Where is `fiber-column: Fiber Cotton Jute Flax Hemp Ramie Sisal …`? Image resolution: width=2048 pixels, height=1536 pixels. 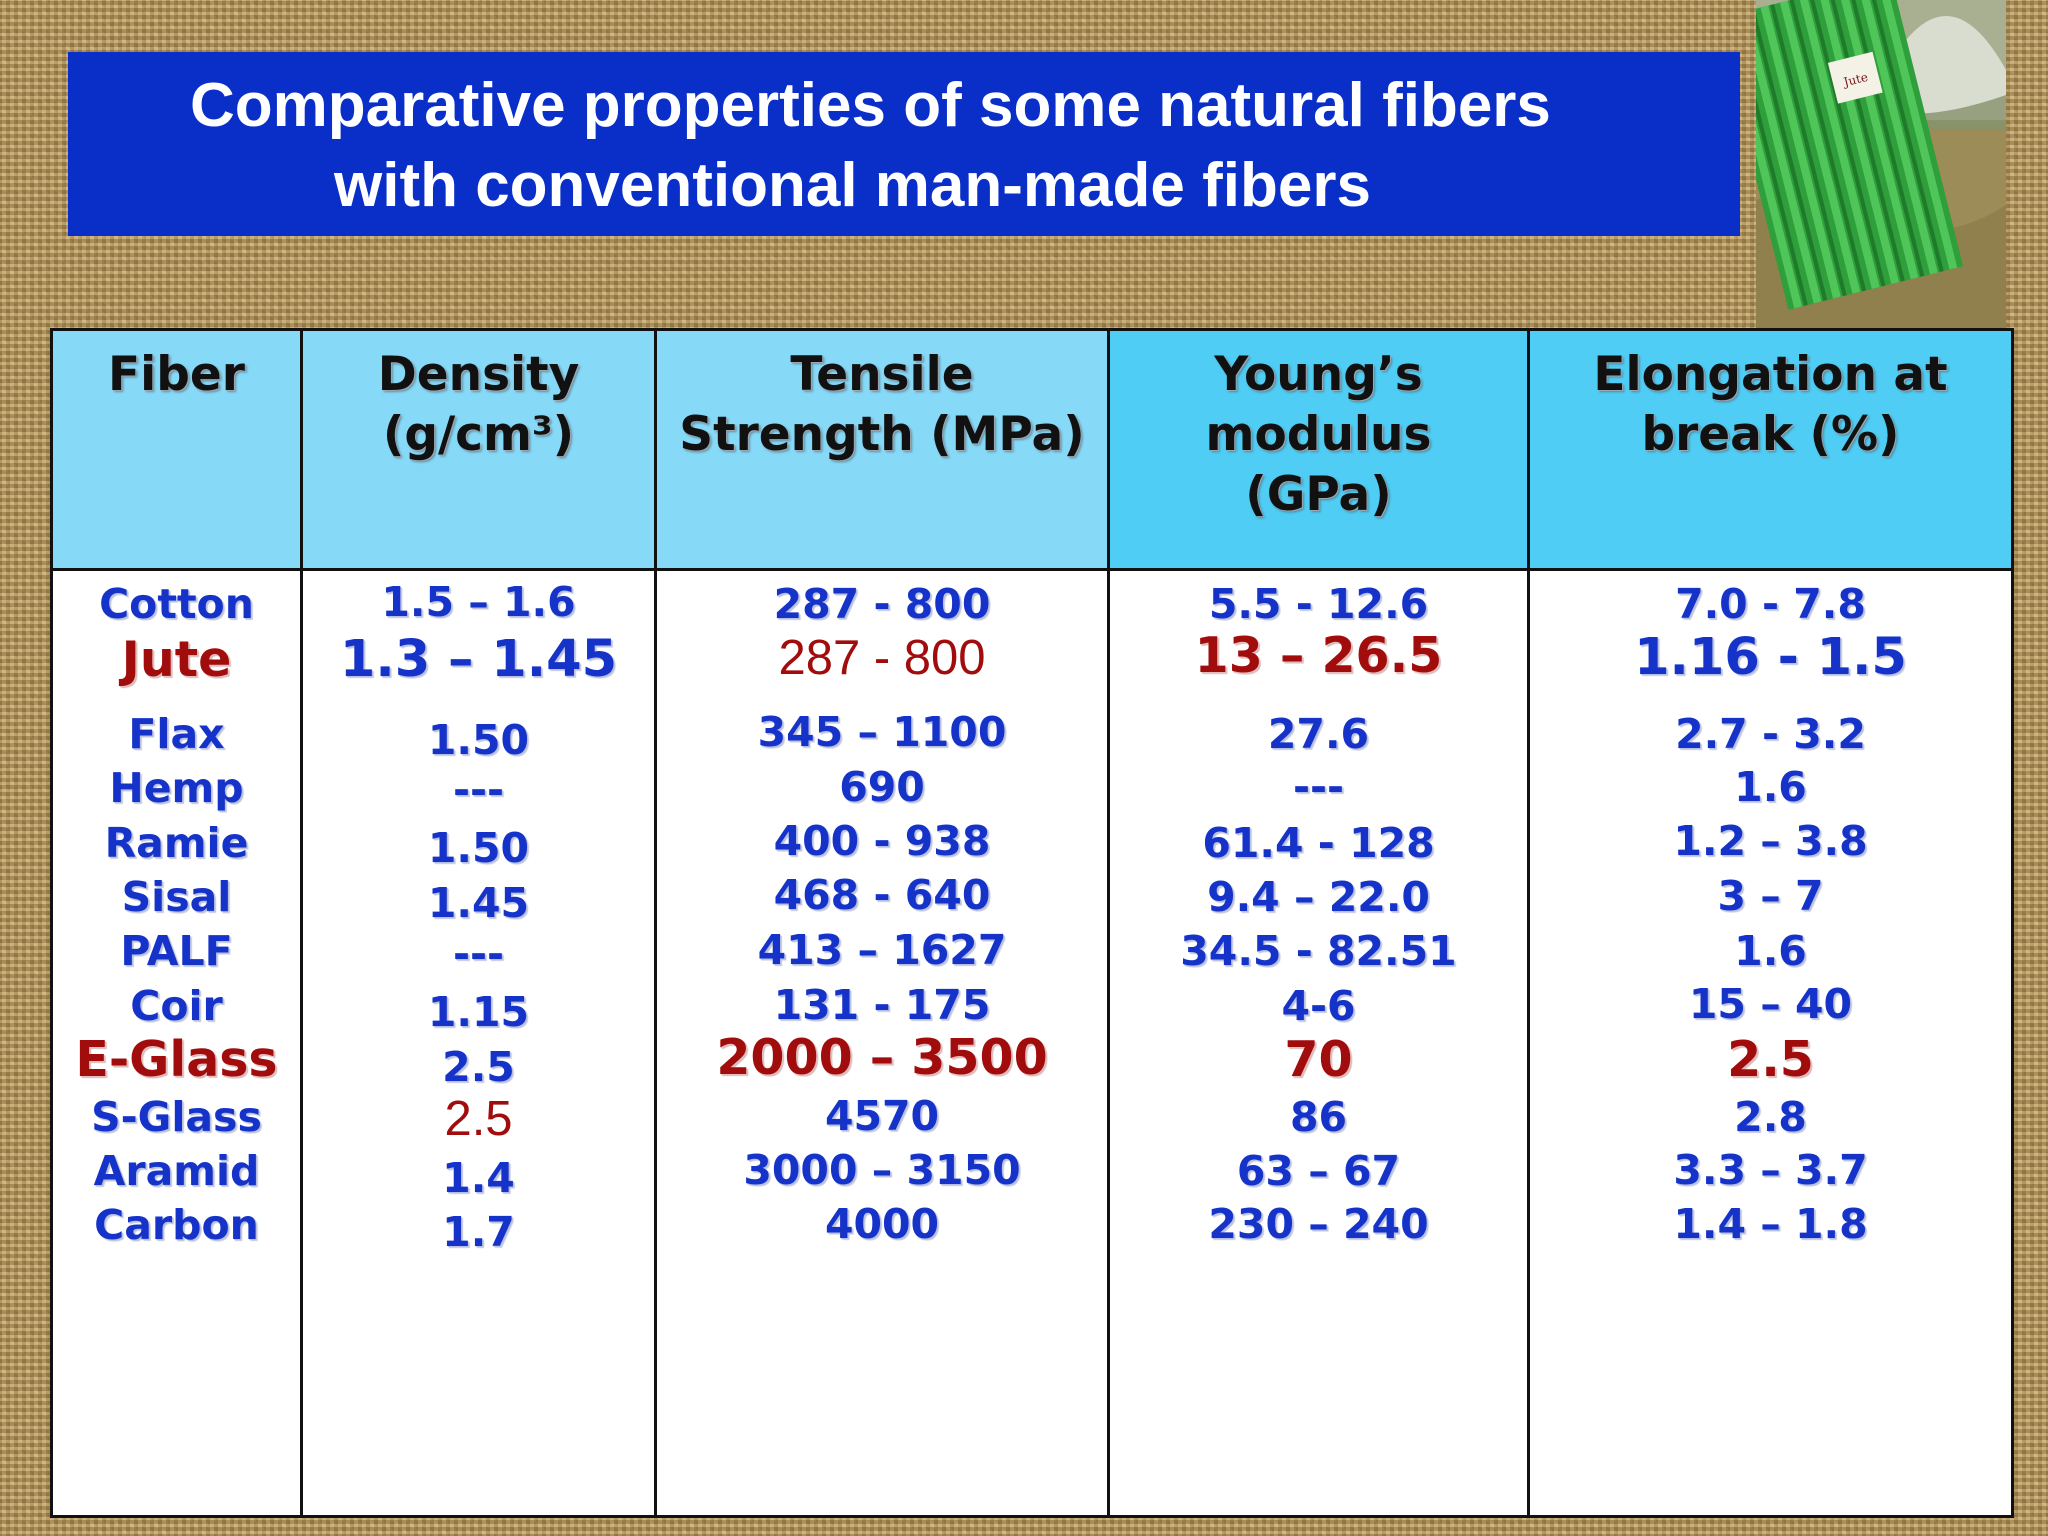
fiber-column: Fiber Cotton Jute Flax Hemp Ramie Sisal … is located at coordinates (178, 923).